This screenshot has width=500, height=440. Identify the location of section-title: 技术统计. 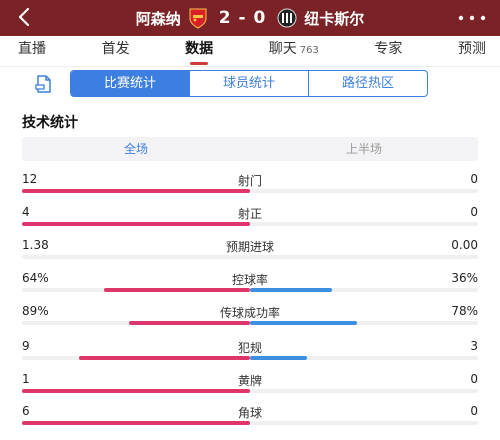
(50, 123).